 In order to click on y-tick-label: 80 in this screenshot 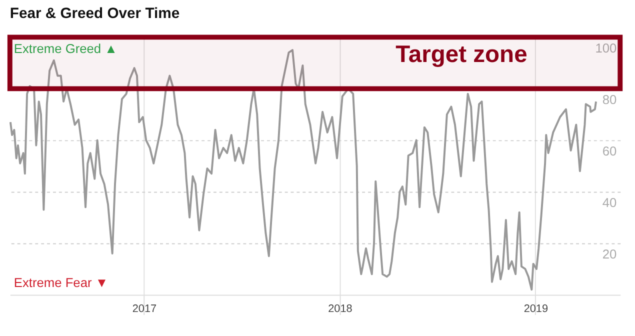, I will do `click(609, 100)`.